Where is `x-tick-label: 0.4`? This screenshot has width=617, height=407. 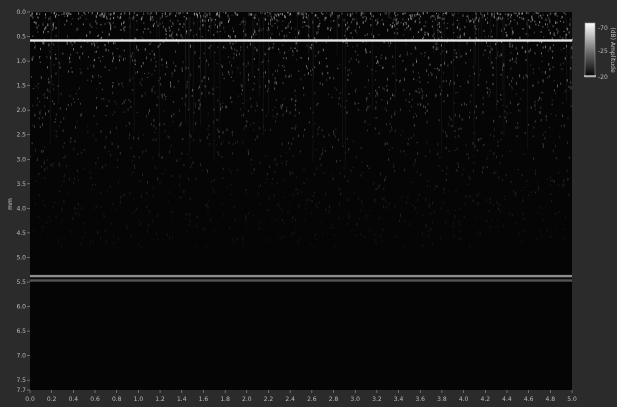
x-tick-label: 0.4 is located at coordinates (74, 399).